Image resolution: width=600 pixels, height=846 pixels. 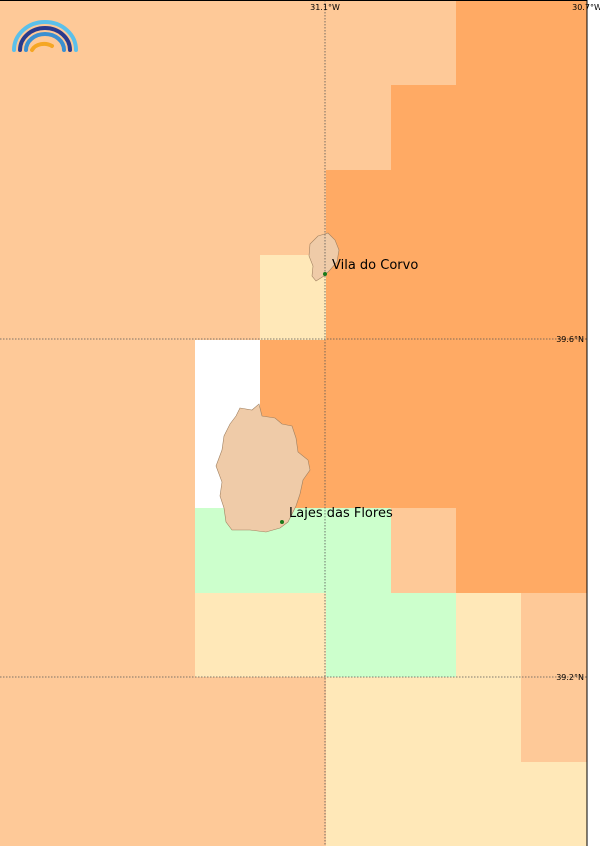 I want to click on place-label: Lajes das Flores, so click(x=341, y=513).